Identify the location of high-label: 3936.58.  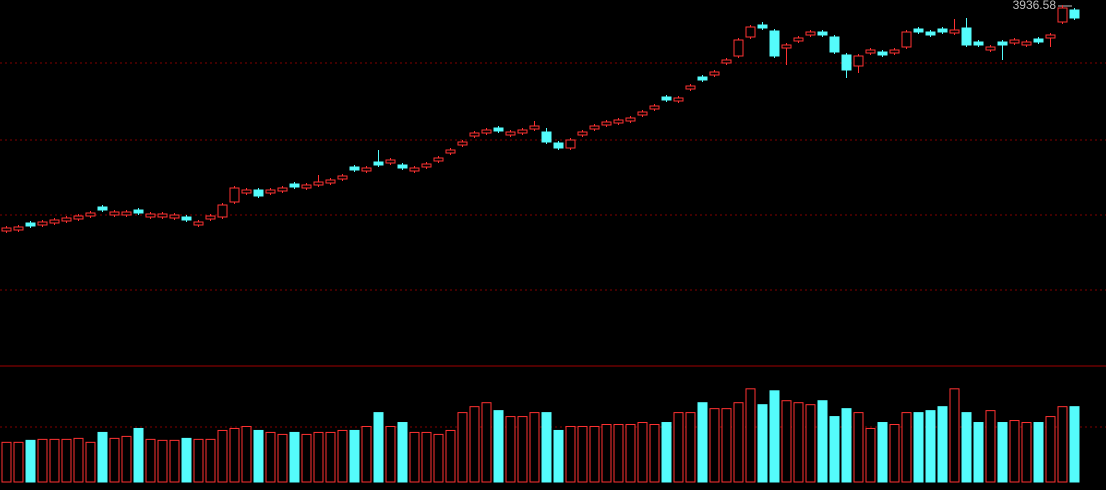
(1035, 6).